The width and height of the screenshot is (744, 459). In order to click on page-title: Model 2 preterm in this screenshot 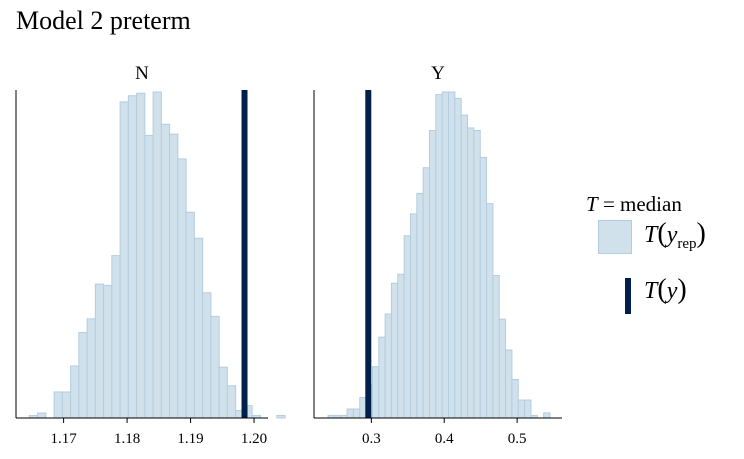, I will do `click(103, 20)`.